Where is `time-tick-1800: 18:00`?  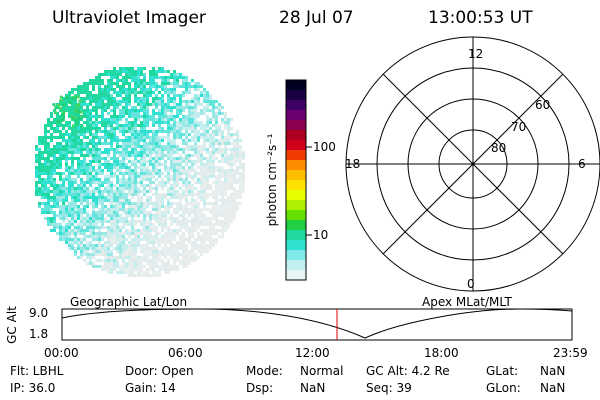 time-tick-1800: 18:00 is located at coordinates (441, 353).